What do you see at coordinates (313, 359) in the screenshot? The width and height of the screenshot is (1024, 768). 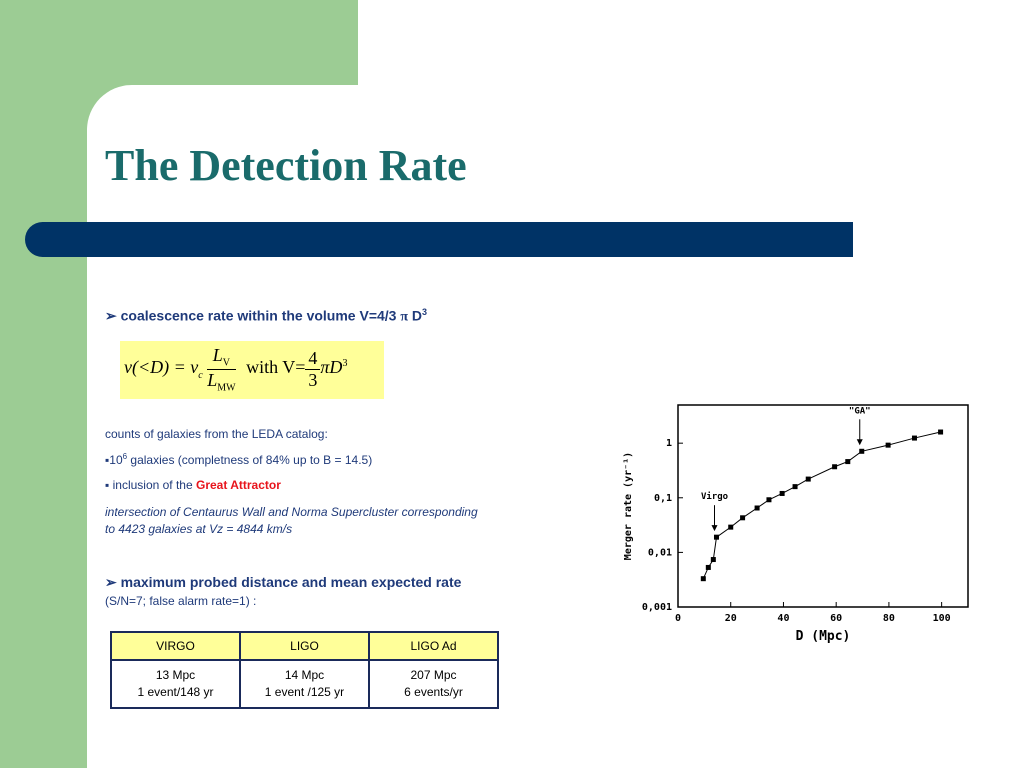 I see `frac-num: 4` at bounding box center [313, 359].